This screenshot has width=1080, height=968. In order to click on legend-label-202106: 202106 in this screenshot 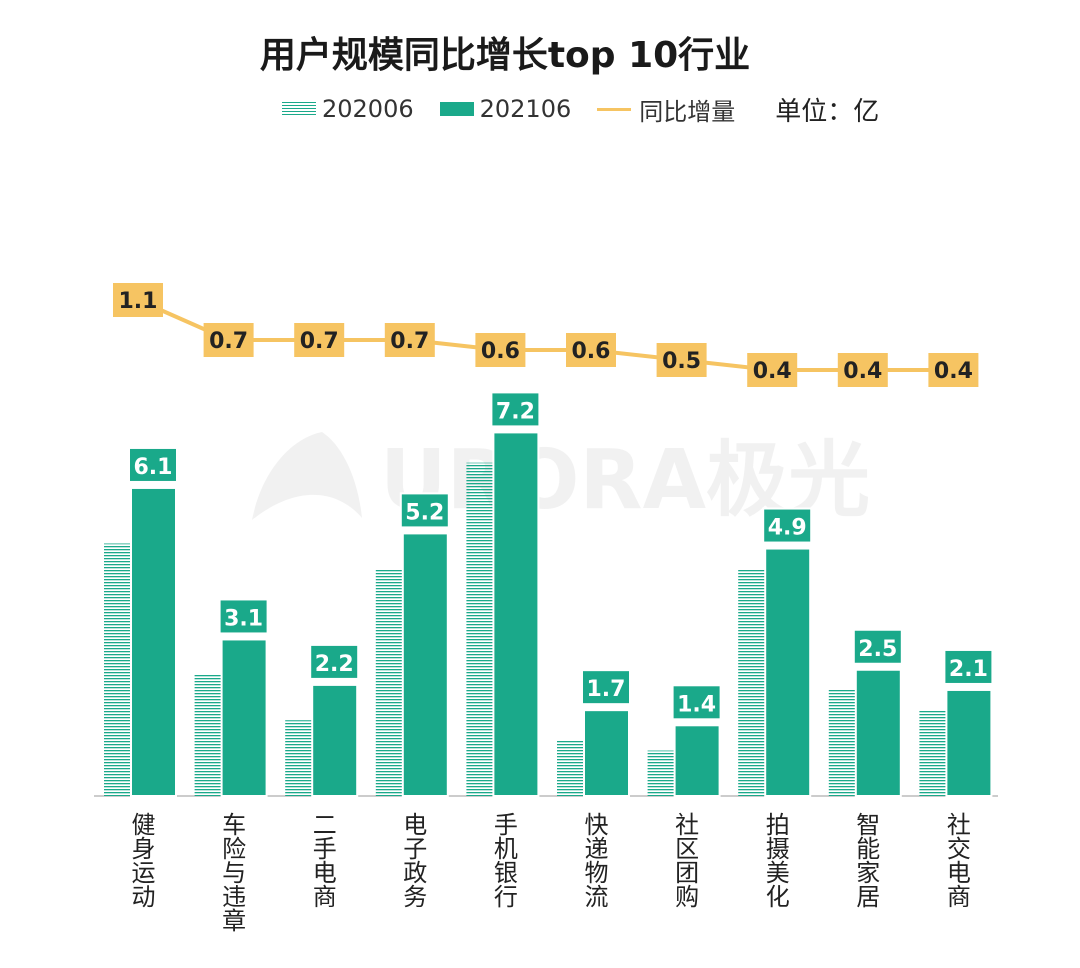, I will do `click(525, 109)`.